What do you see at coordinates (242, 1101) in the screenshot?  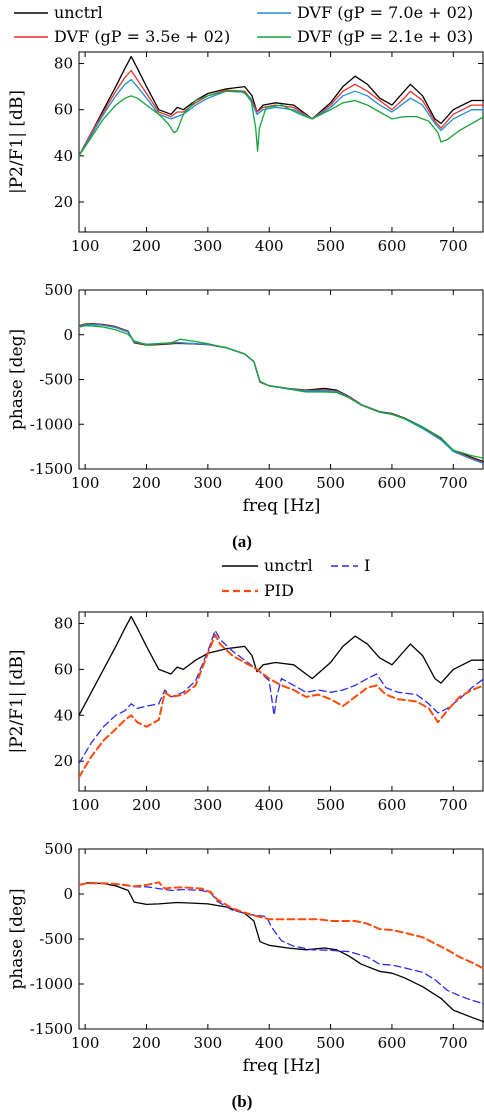 I see `panel-label-b: (b)` at bounding box center [242, 1101].